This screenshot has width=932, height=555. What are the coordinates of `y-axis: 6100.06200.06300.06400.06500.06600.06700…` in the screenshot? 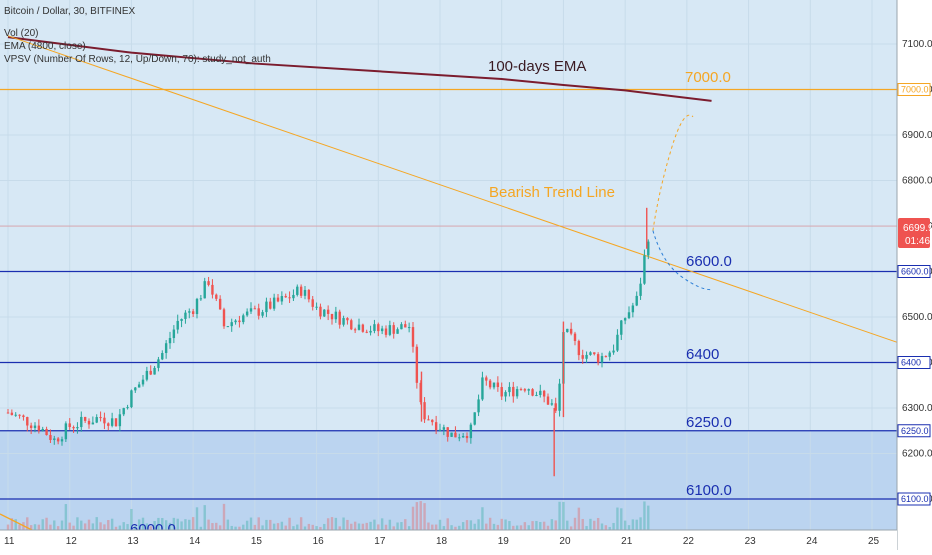 It's located at (914, 275).